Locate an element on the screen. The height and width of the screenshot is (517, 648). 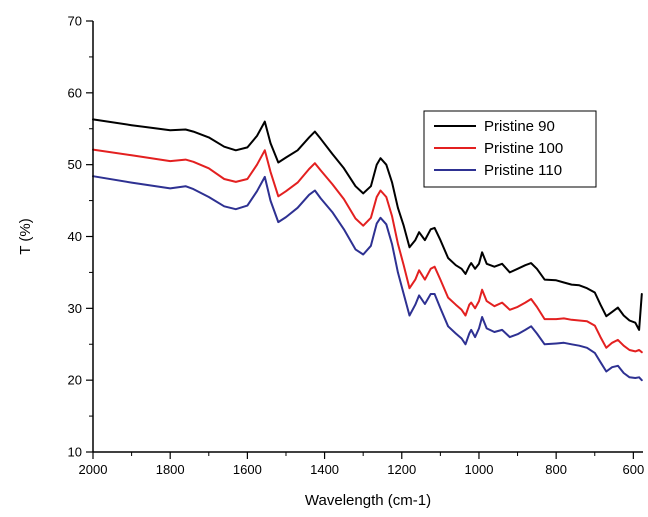
x-tick-label: 1000 is located at coordinates (479, 469).